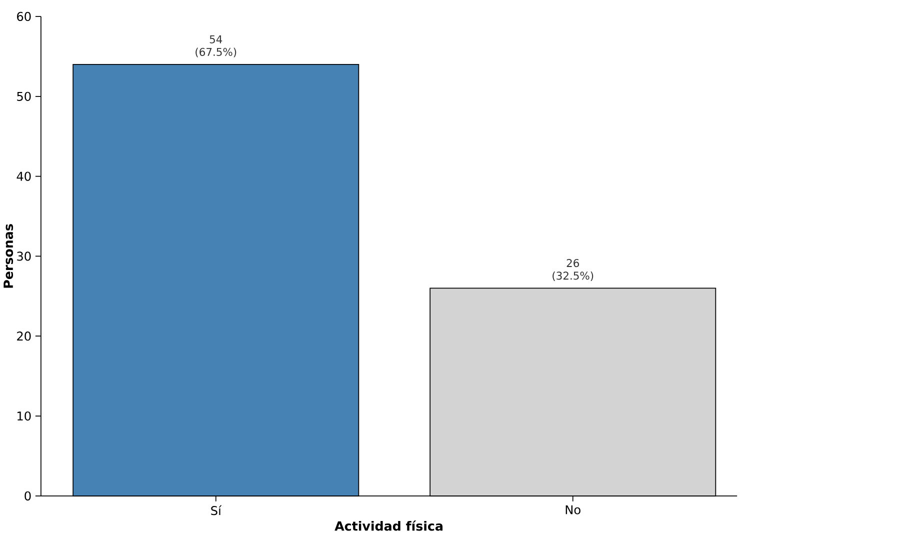 The image size is (912, 538). I want to click on y-tick-label: 0, so click(27, 496).